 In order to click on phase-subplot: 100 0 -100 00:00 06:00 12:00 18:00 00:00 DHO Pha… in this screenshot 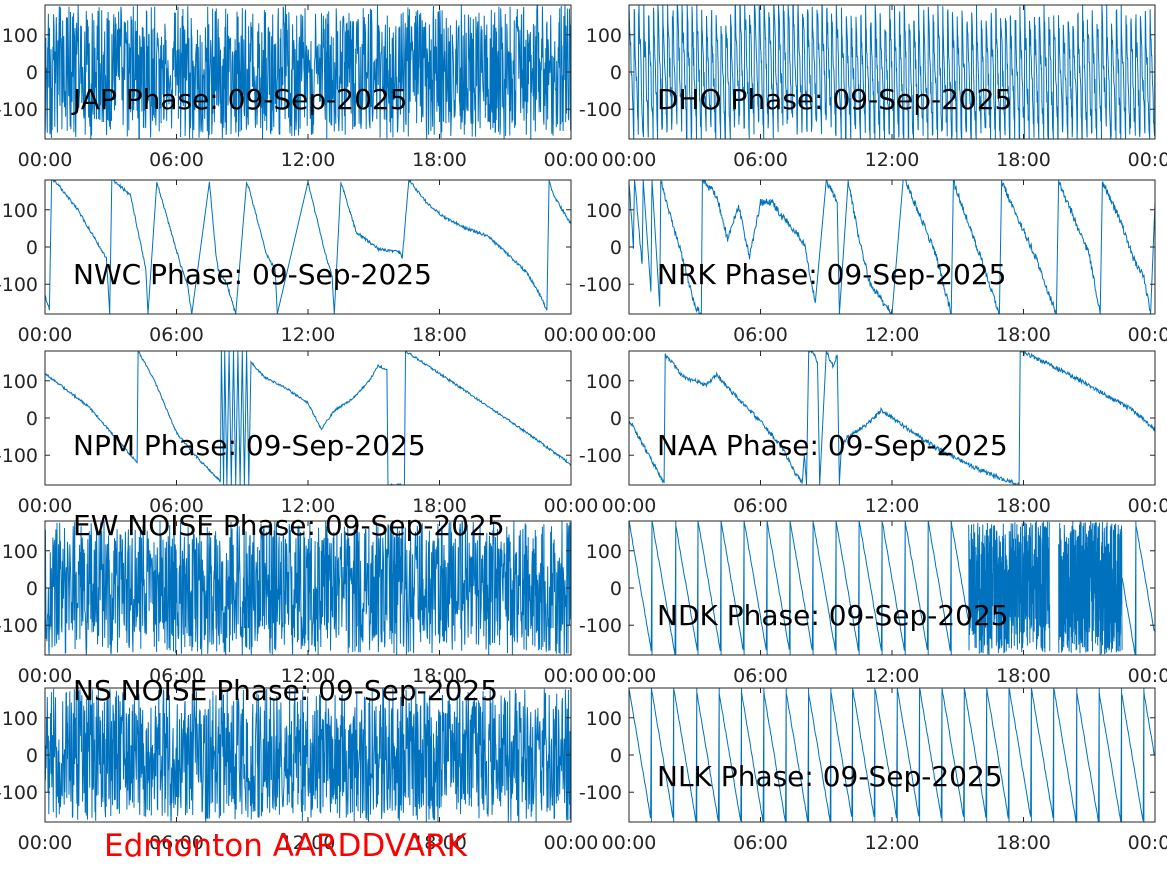, I will do `click(873, 87)`.